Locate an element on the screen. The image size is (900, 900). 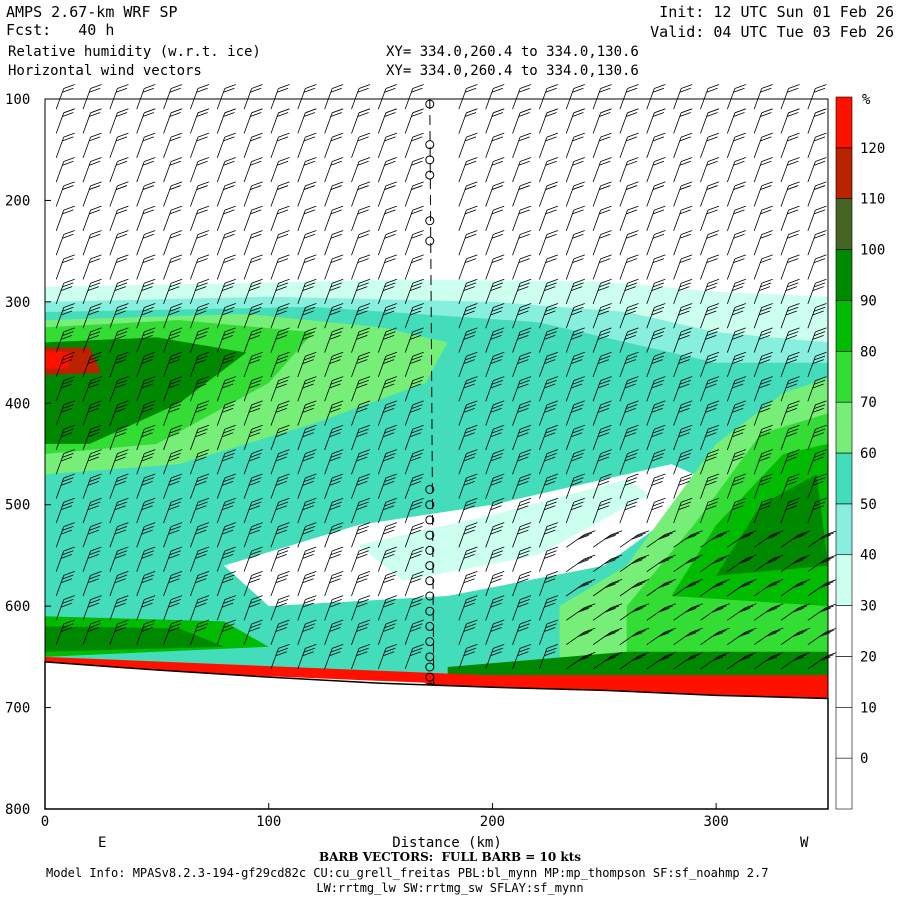
x-label-right-endpoint: W is located at coordinates (804, 843).